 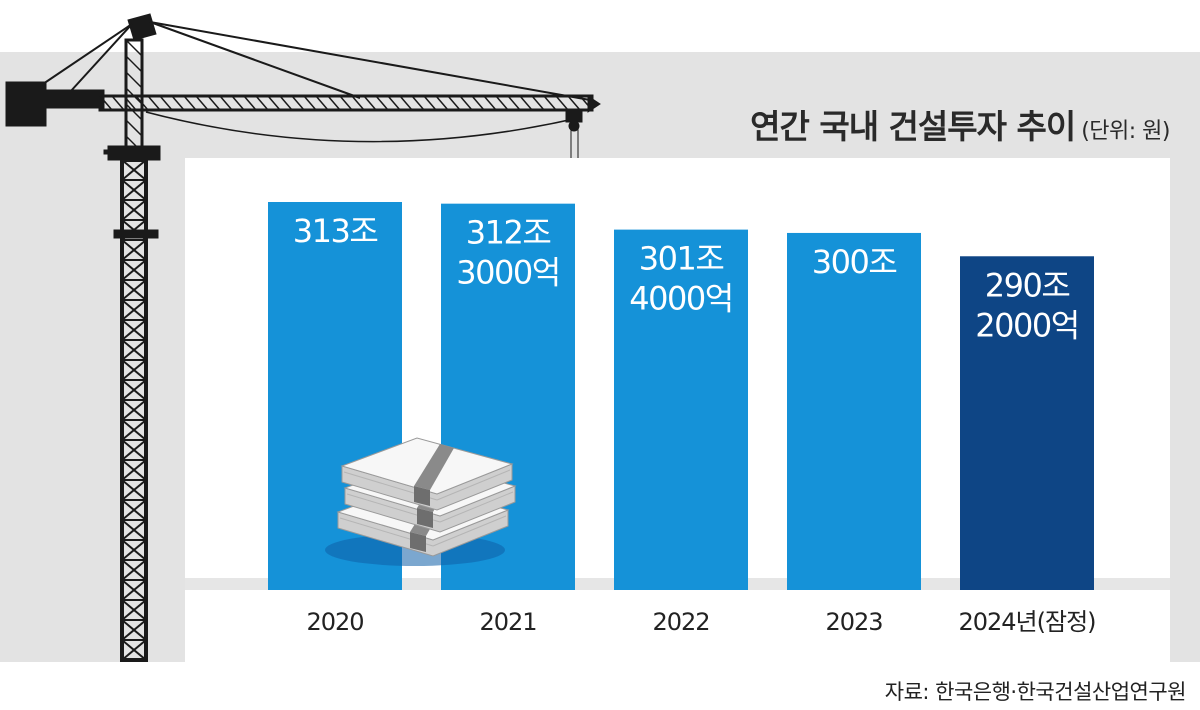 What do you see at coordinates (508, 233) in the screenshot?
I see `data-label-2021-0: 312조` at bounding box center [508, 233].